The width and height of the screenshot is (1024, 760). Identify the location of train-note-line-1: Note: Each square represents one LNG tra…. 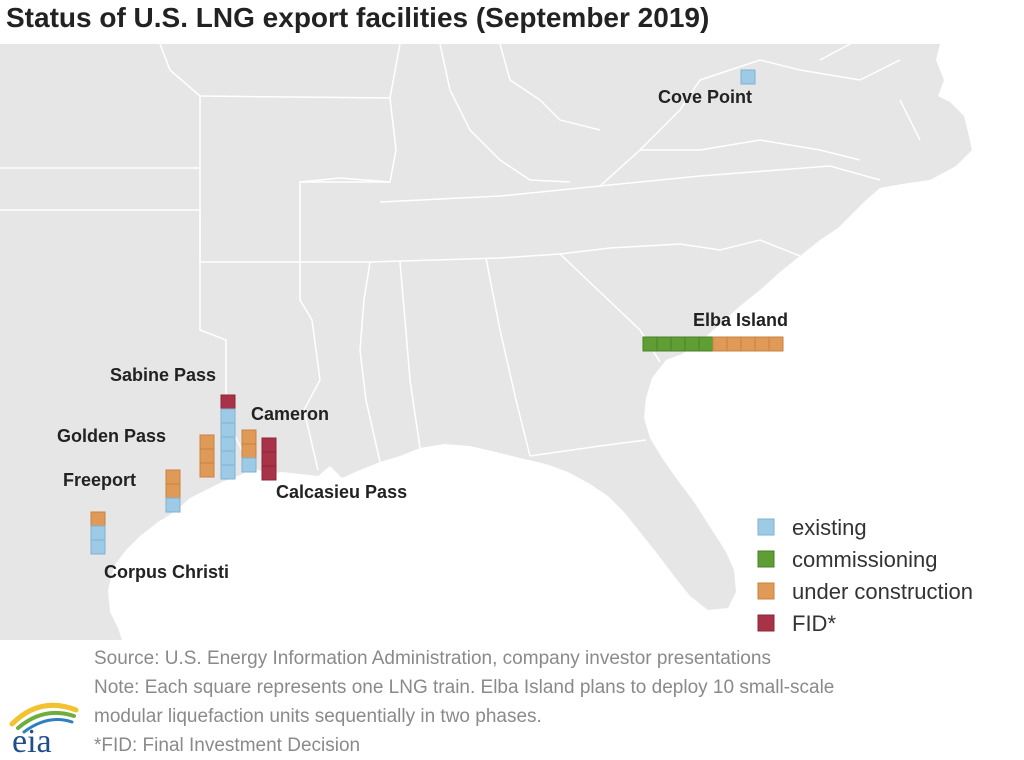
(464, 687).